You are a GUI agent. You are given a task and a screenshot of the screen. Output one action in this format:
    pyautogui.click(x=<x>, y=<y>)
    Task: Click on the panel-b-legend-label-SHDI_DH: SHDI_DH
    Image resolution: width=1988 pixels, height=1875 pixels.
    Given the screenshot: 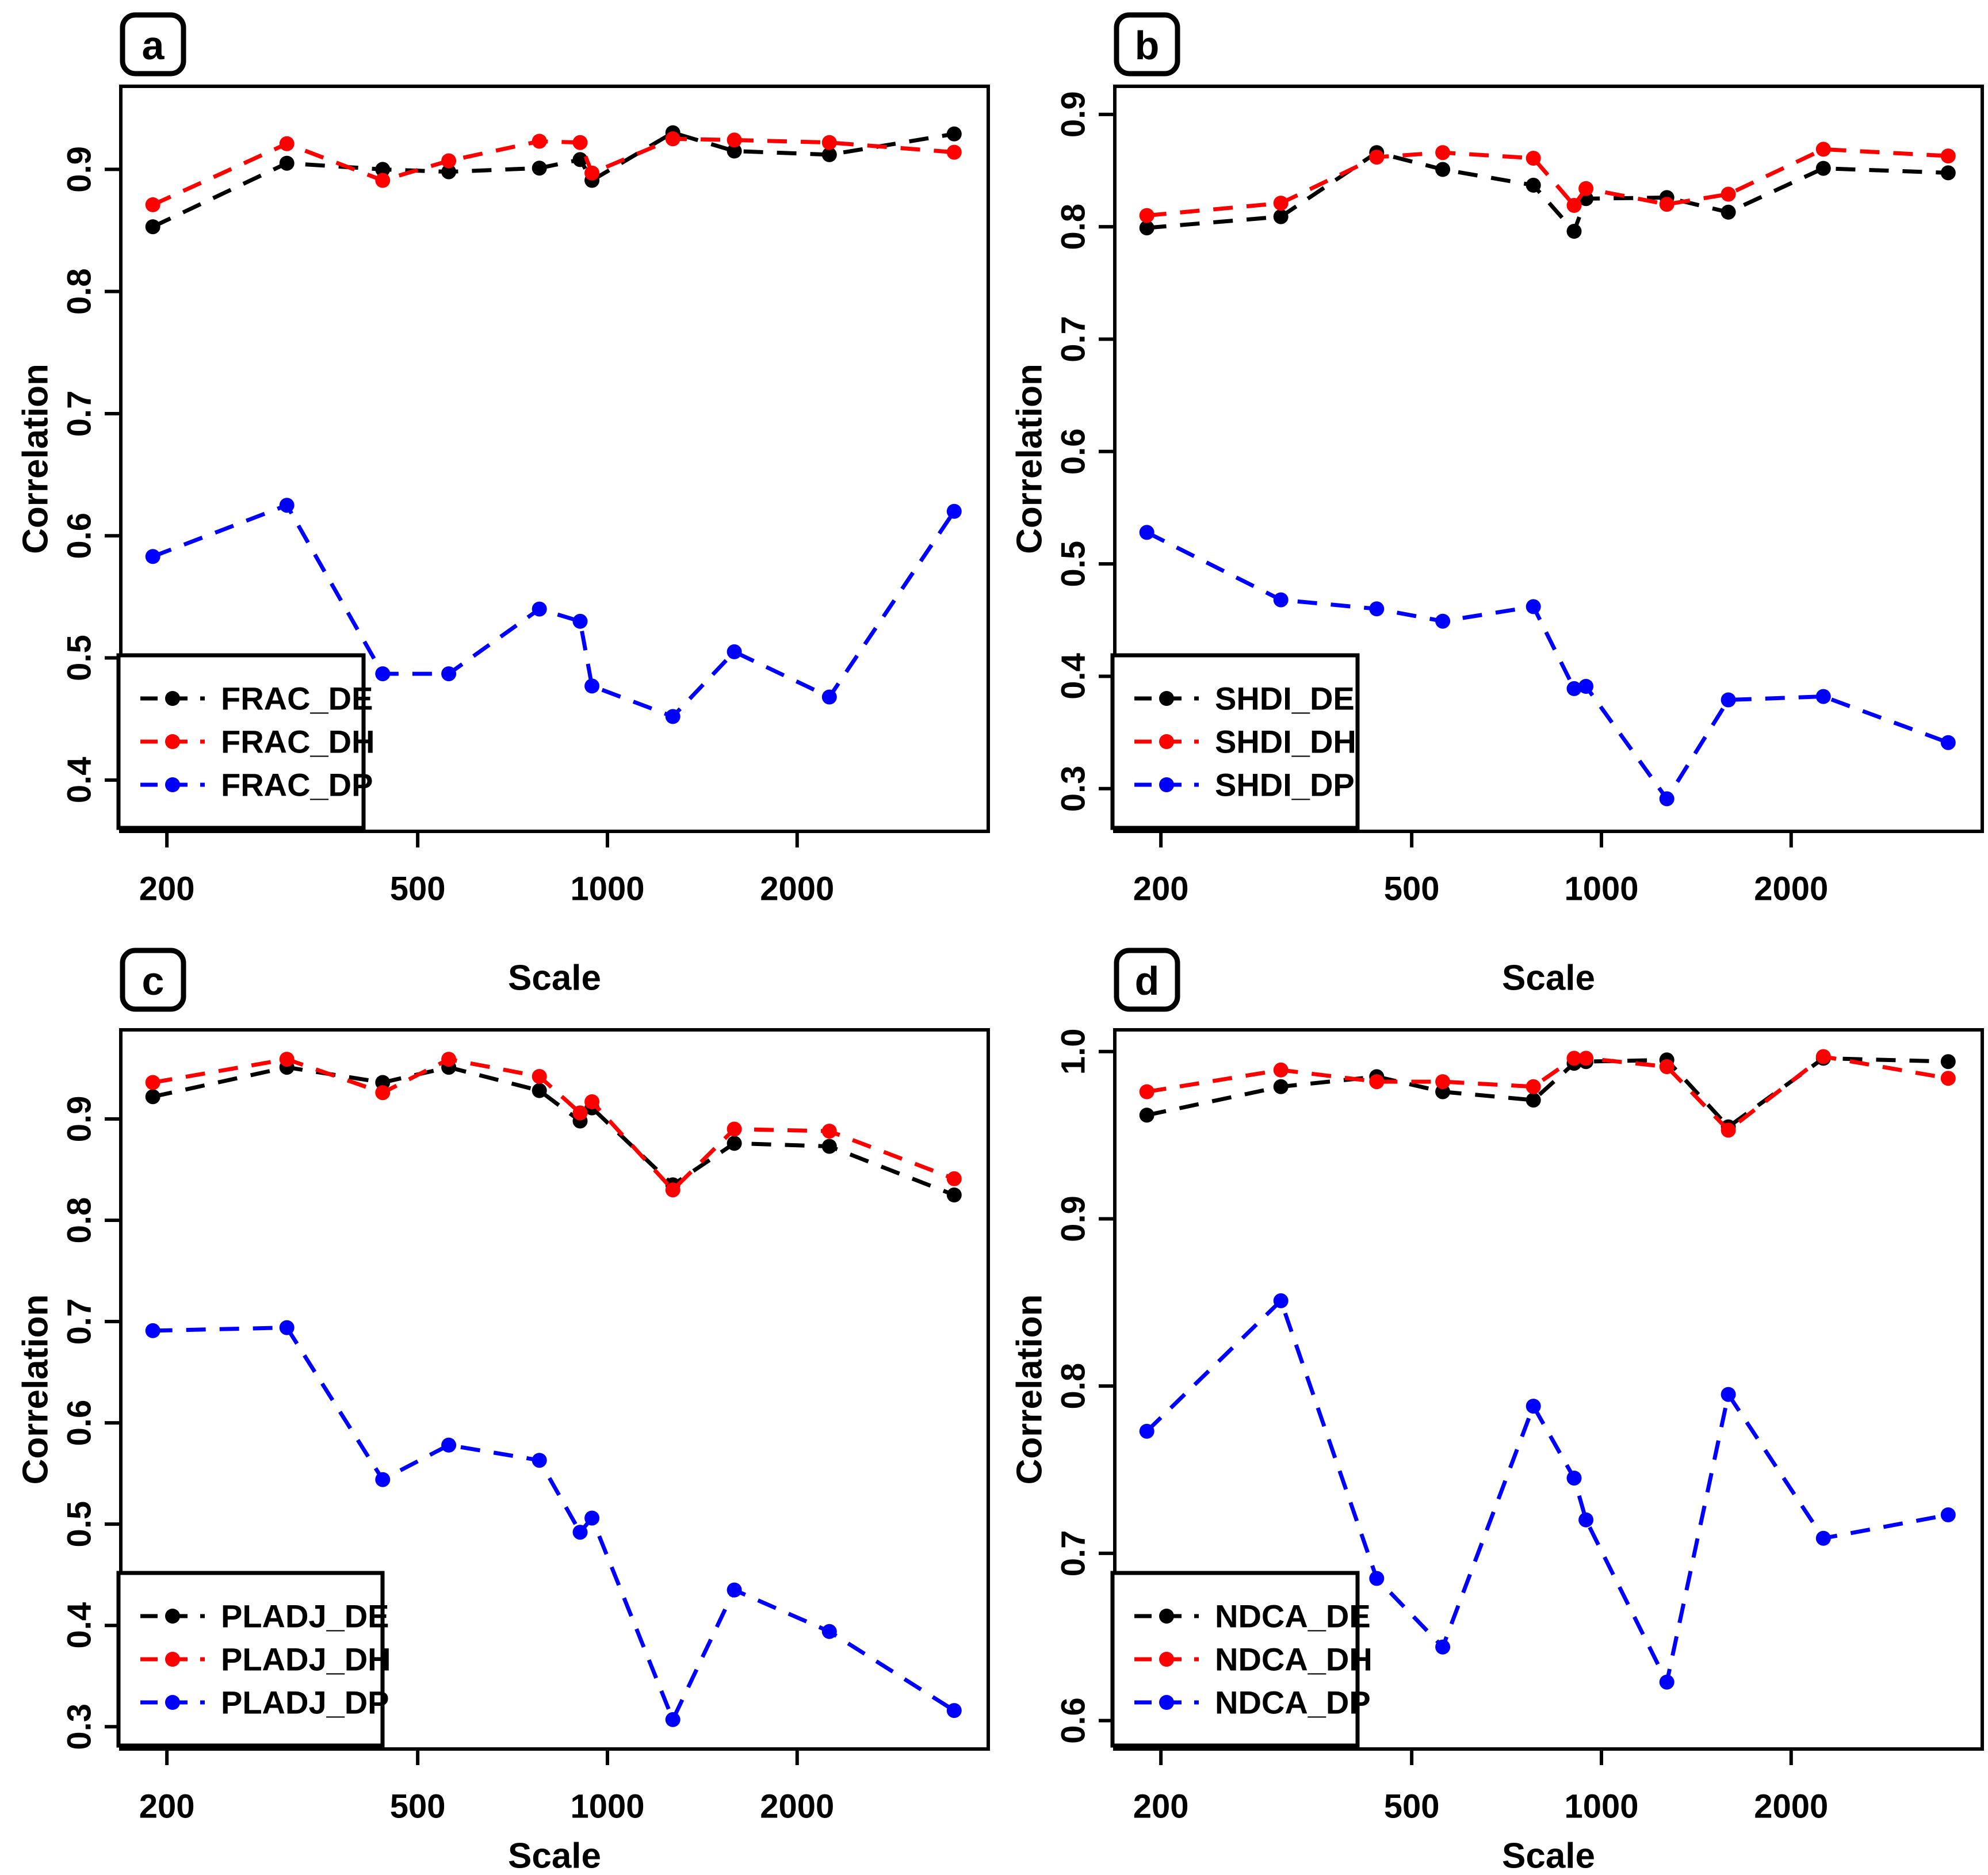 What is the action you would take?
    pyautogui.click(x=1286, y=742)
    